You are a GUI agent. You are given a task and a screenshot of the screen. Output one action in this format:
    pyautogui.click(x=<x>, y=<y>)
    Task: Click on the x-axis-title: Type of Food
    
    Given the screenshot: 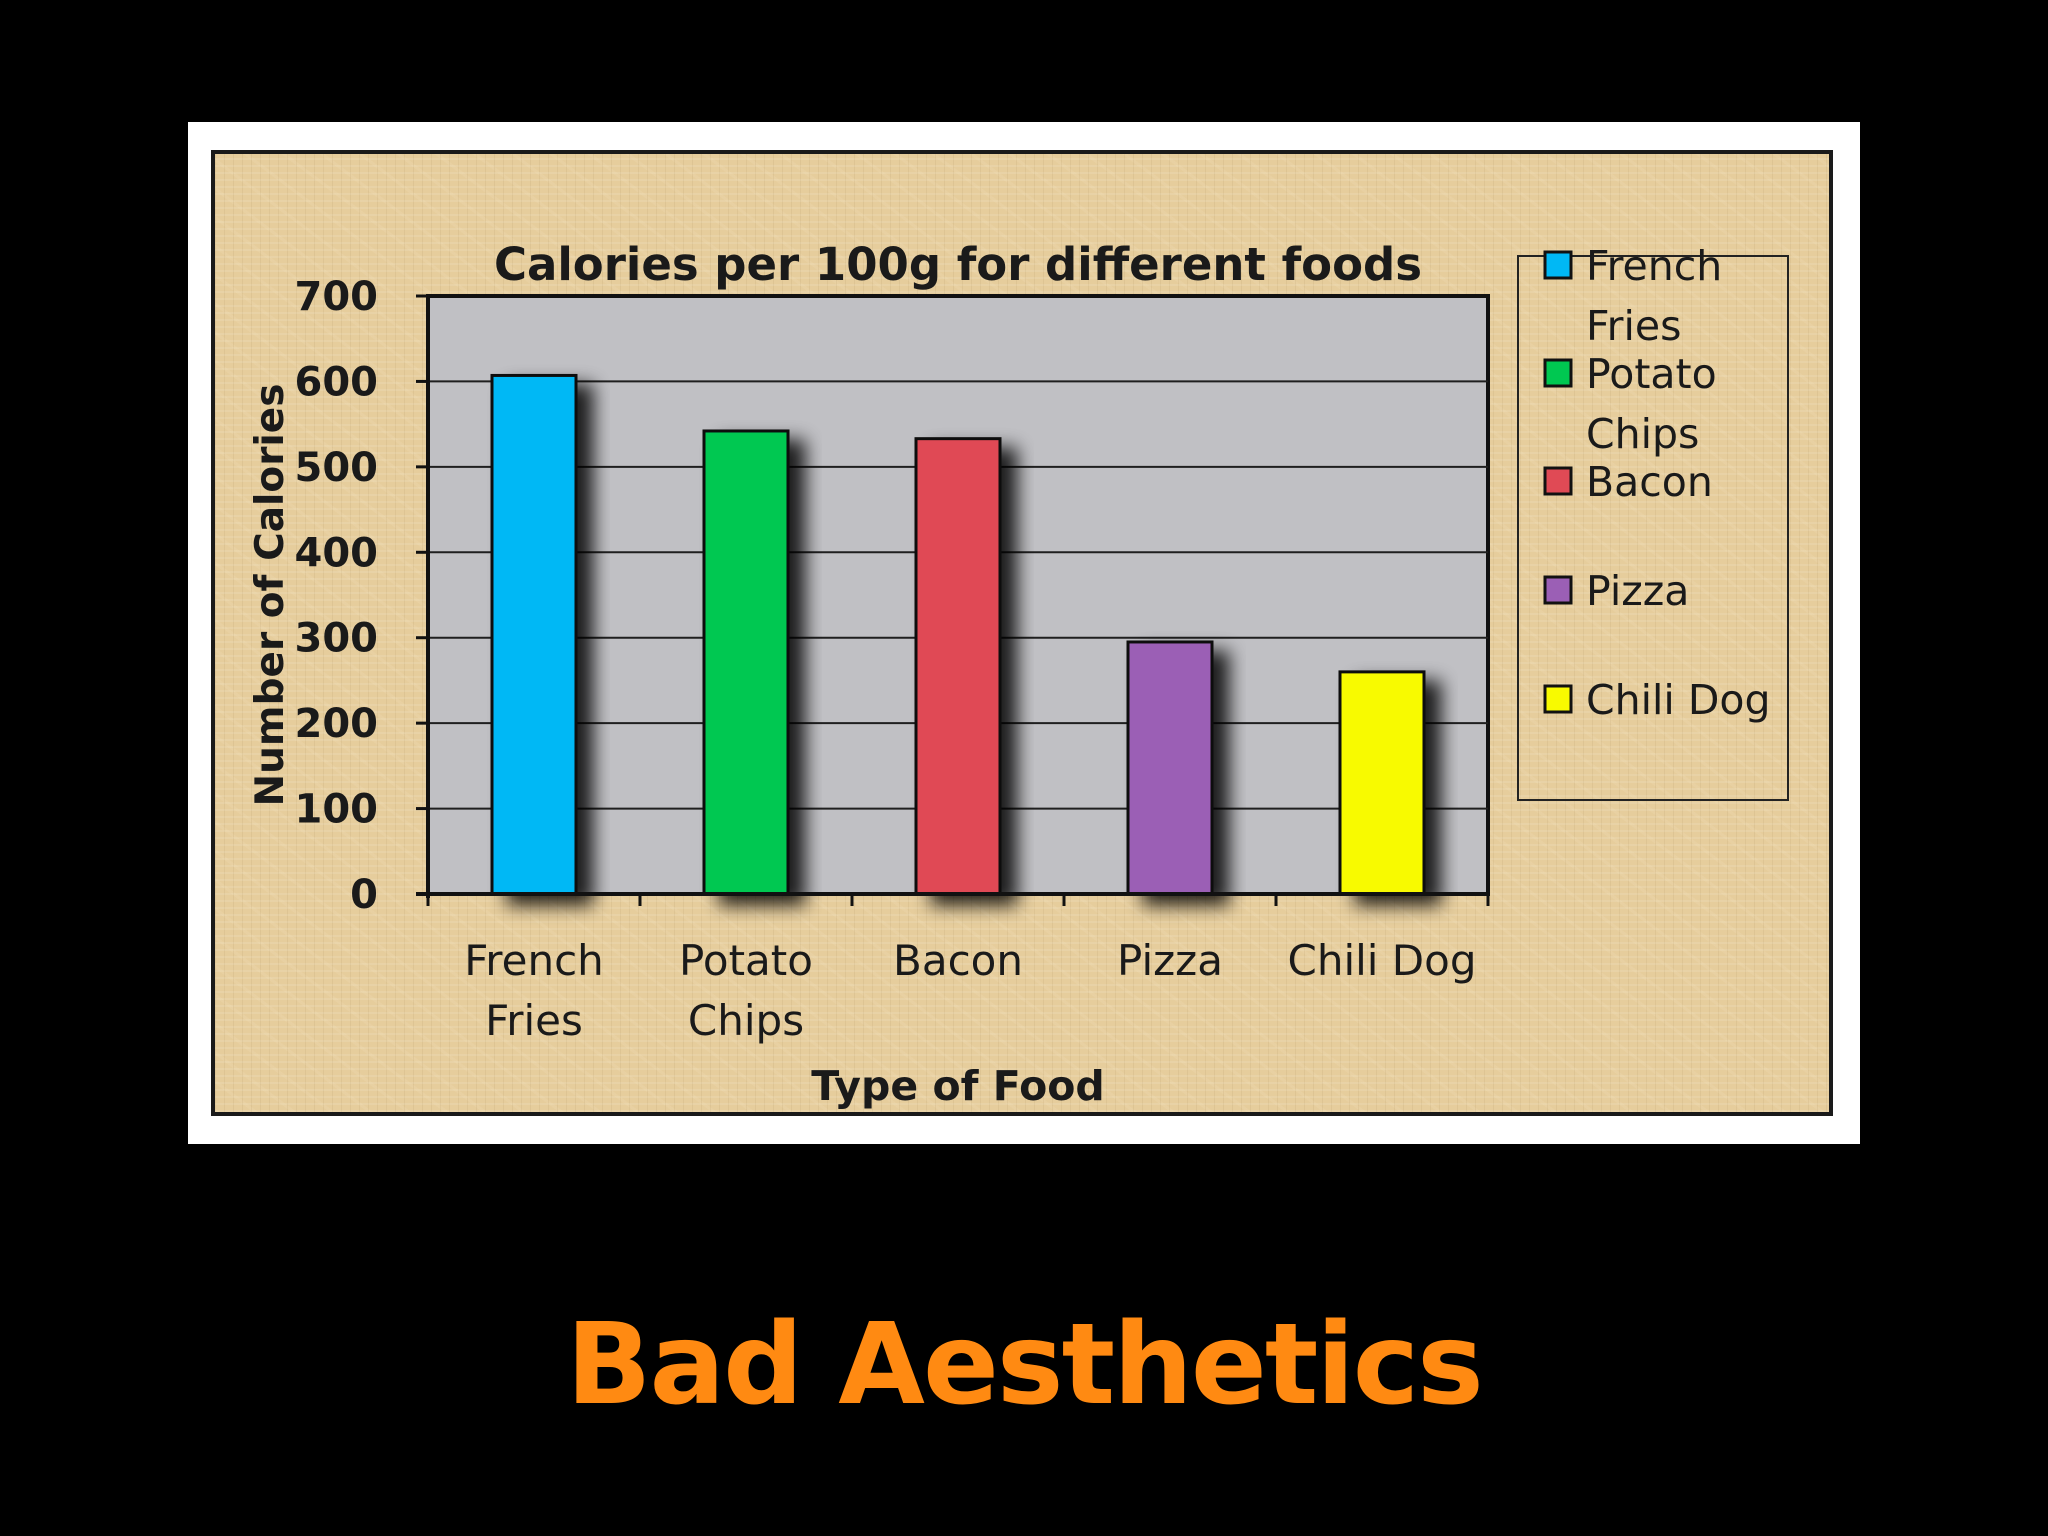 What is the action you would take?
    pyautogui.click(x=958, y=1086)
    